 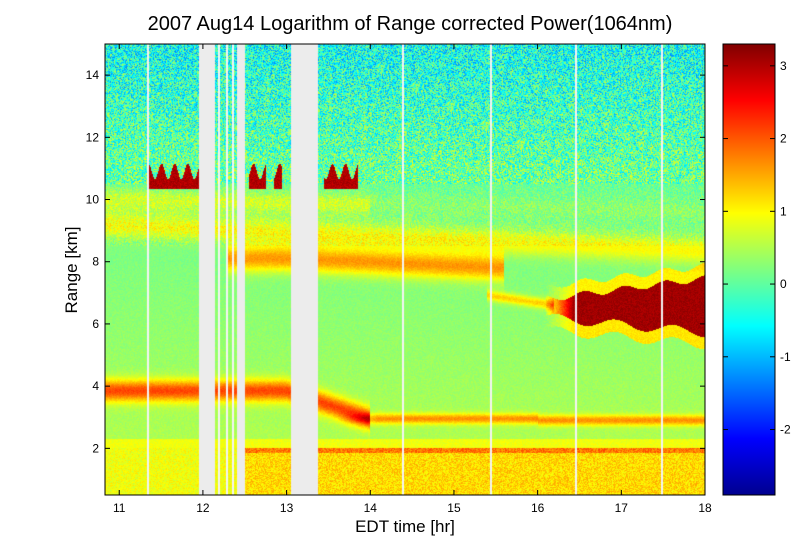 I want to click on colorbar-axis: -2 -1 0 1 2 3, so click(x=757, y=248).